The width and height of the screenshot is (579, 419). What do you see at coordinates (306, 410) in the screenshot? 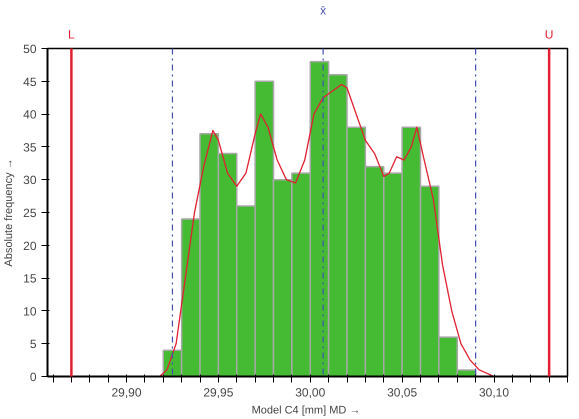
I see `x-axis-title: Model C4 [mm] MD →` at bounding box center [306, 410].